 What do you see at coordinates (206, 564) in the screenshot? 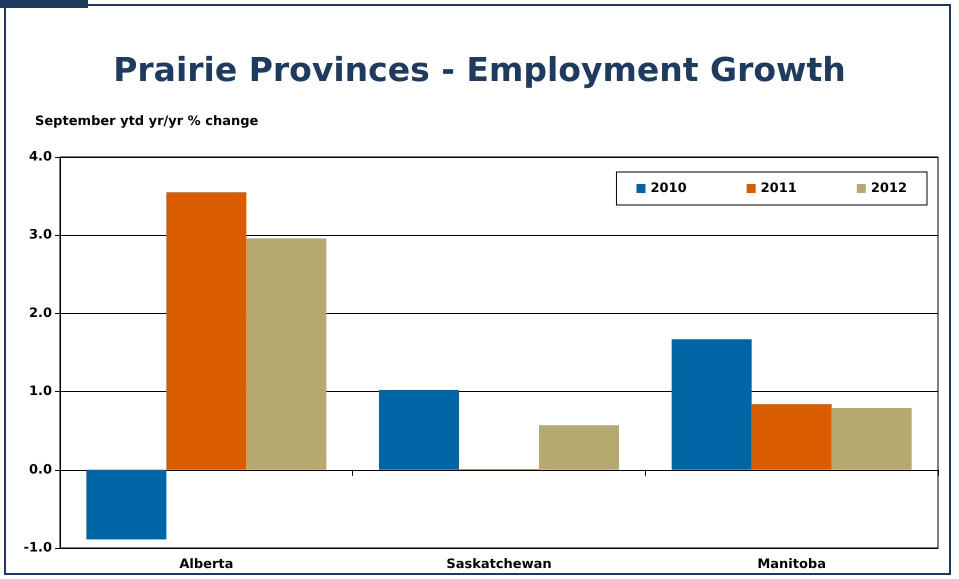
I see `x-tick-label: Alberta` at bounding box center [206, 564].